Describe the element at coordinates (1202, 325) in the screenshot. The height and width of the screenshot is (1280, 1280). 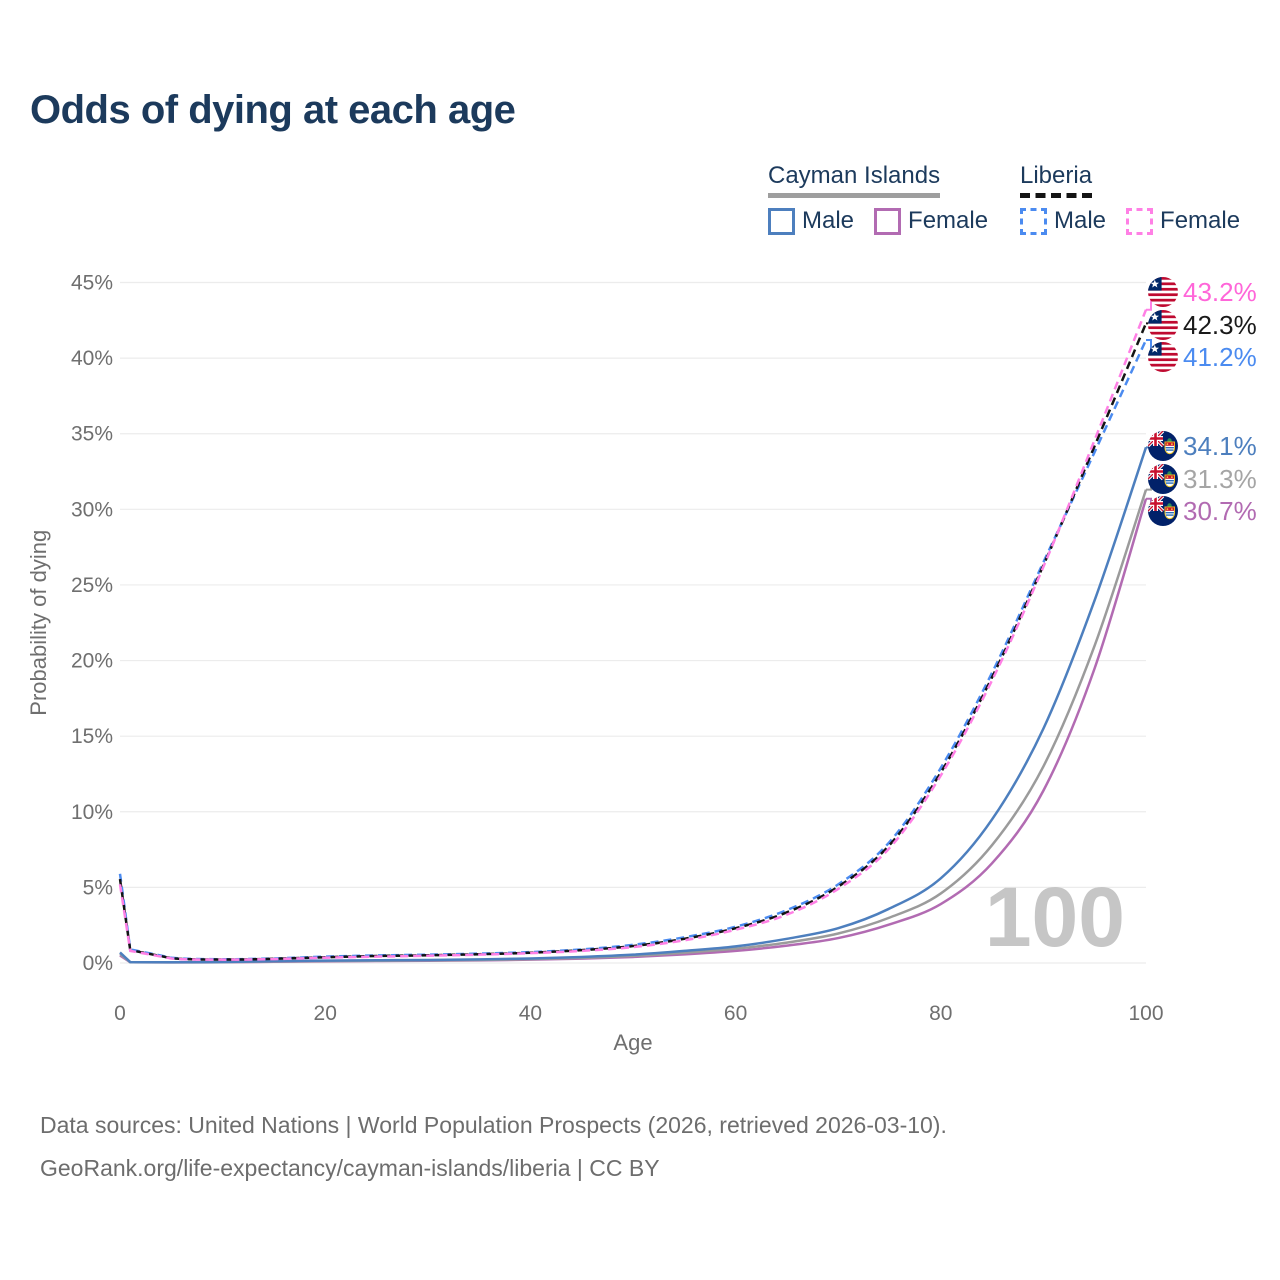
I see `end-label-liberia-both: 42.3%` at that location.